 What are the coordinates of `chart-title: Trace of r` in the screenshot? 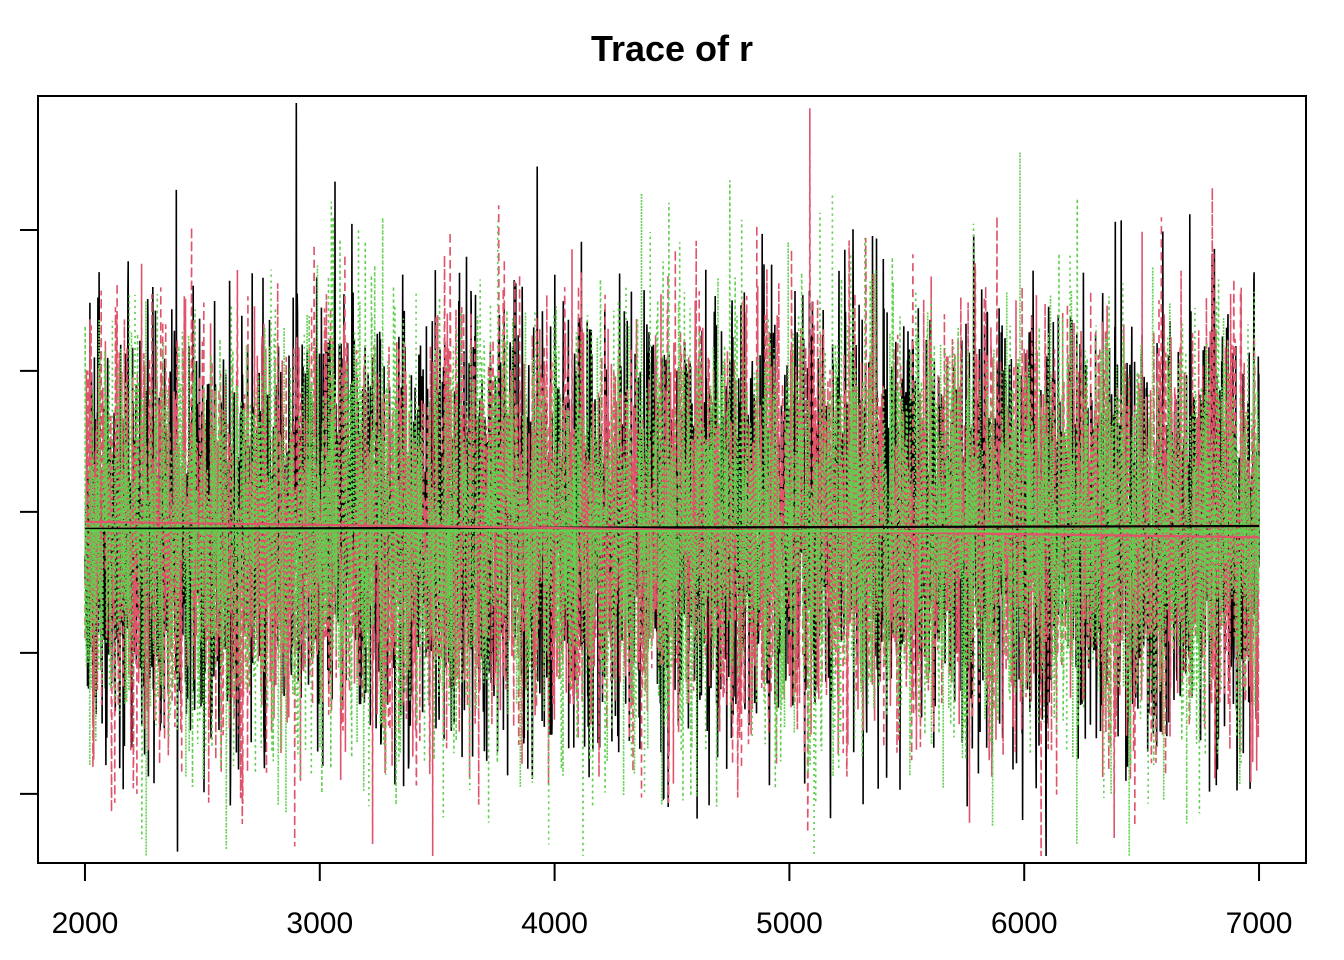 It's located at (672, 48).